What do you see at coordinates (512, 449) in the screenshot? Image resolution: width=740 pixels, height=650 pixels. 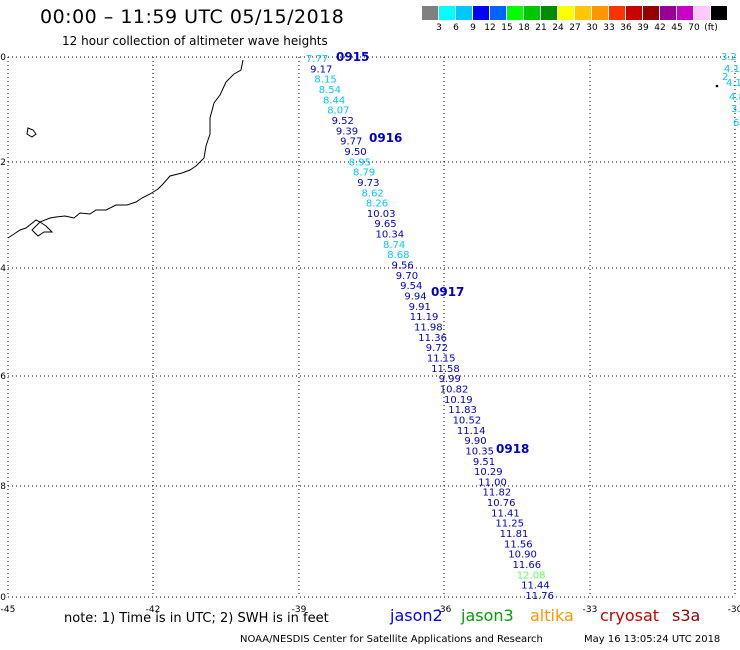 I see `time-label: 0918` at bounding box center [512, 449].